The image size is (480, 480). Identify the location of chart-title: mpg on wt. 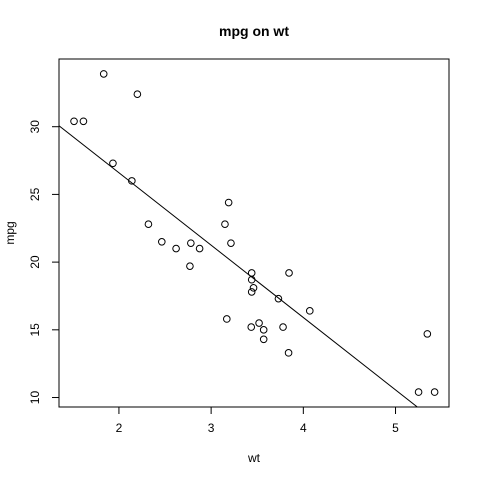
(254, 31).